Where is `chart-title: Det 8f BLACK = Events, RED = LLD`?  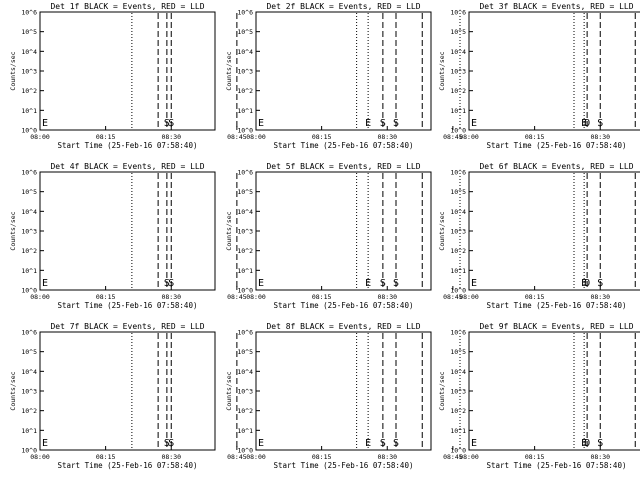 chart-title: Det 8f BLACK = Events, RED = LLD is located at coordinates (343, 326).